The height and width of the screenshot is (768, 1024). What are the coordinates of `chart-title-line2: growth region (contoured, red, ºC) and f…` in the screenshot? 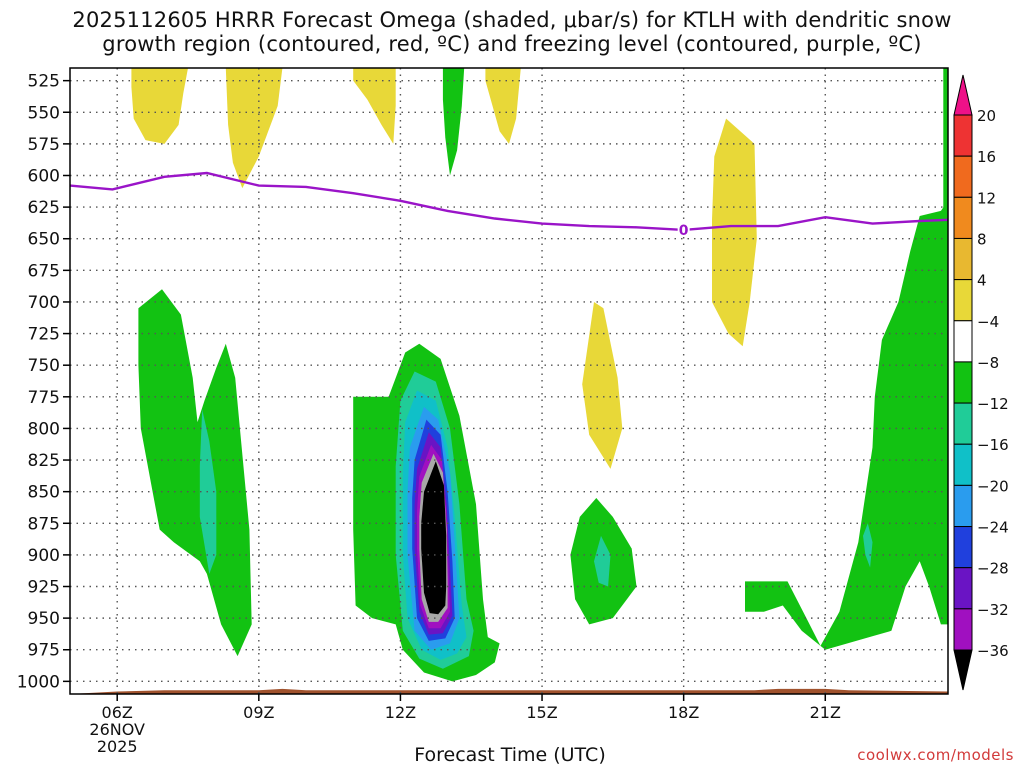 It's located at (512, 44).